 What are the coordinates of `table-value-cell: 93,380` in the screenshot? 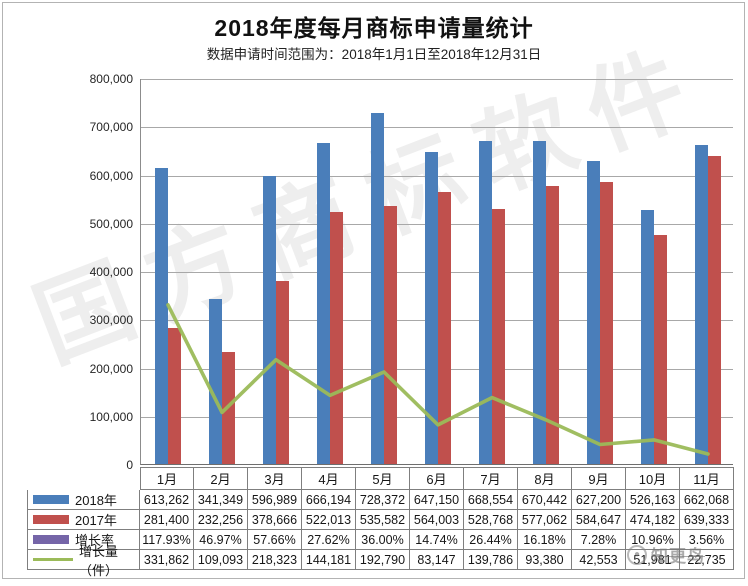 It's located at (545, 560).